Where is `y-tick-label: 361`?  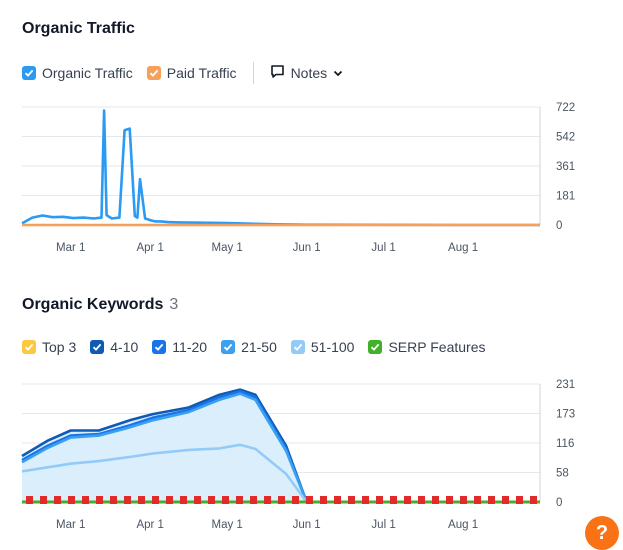
y-tick-label: 361 is located at coordinates (565, 167).